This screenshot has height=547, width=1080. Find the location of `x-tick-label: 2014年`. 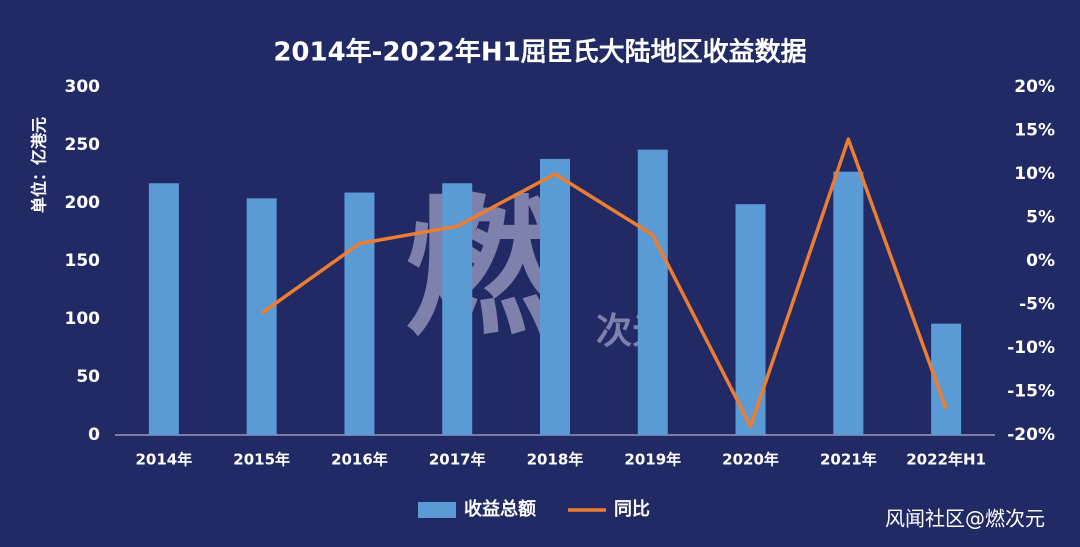

x-tick-label: 2014年 is located at coordinates (164, 460).